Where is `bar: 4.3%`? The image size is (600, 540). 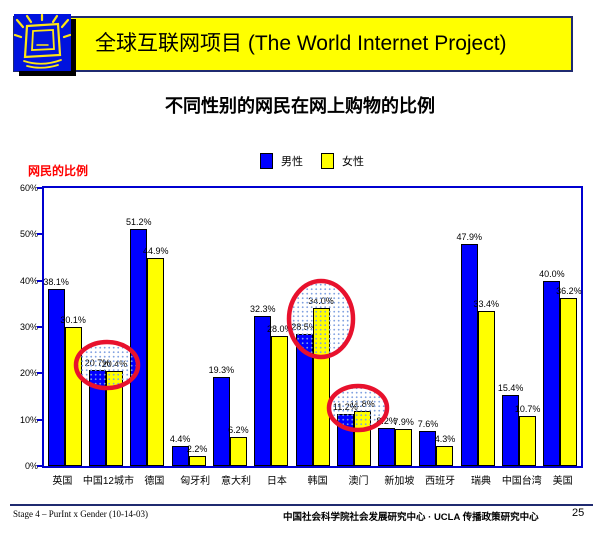 bar: 4.3% is located at coordinates (445, 450).